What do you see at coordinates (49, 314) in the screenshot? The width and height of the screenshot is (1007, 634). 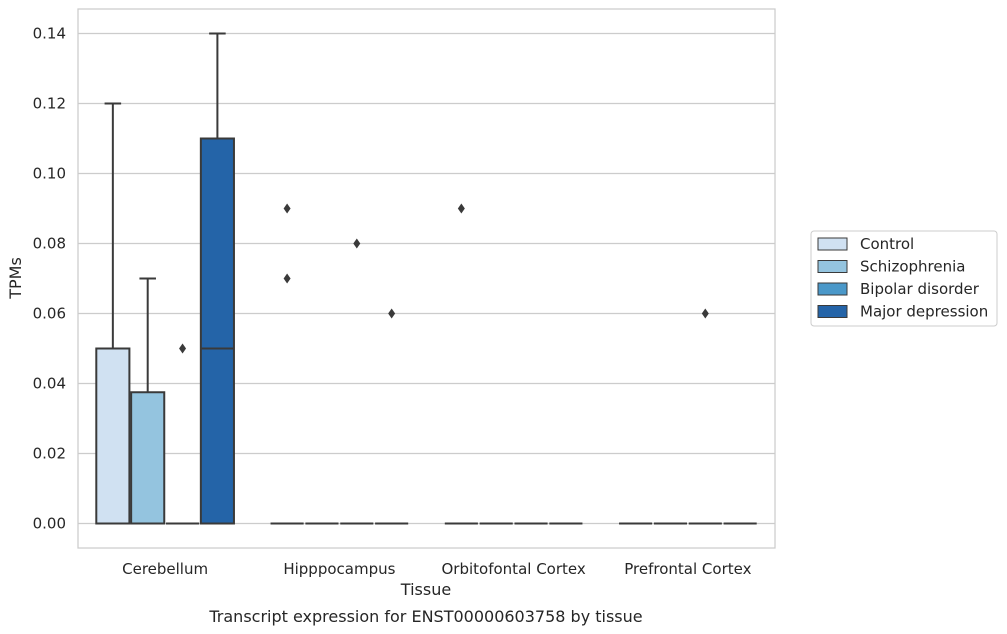 I see `y-tick-label: 0.06` at bounding box center [49, 314].